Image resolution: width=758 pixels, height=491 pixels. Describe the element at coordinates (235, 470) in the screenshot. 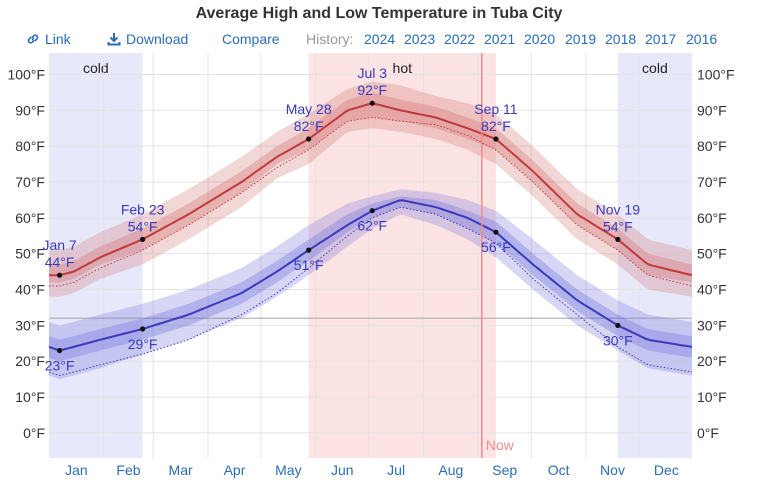

I see `month-label-apr: Apr` at that location.